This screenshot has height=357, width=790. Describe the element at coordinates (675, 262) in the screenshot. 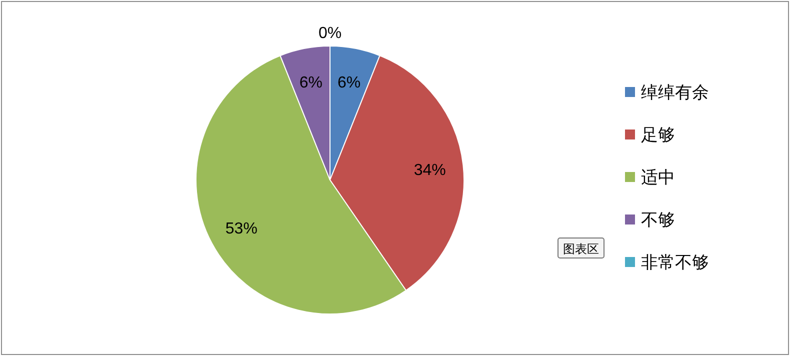

I see `legend-label: 非常不够` at that location.